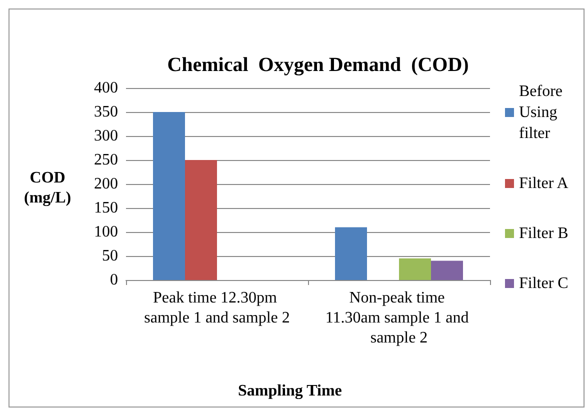 Image resolution: width=585 pixels, height=408 pixels. I want to click on legend-label: Filter A, so click(544, 183).